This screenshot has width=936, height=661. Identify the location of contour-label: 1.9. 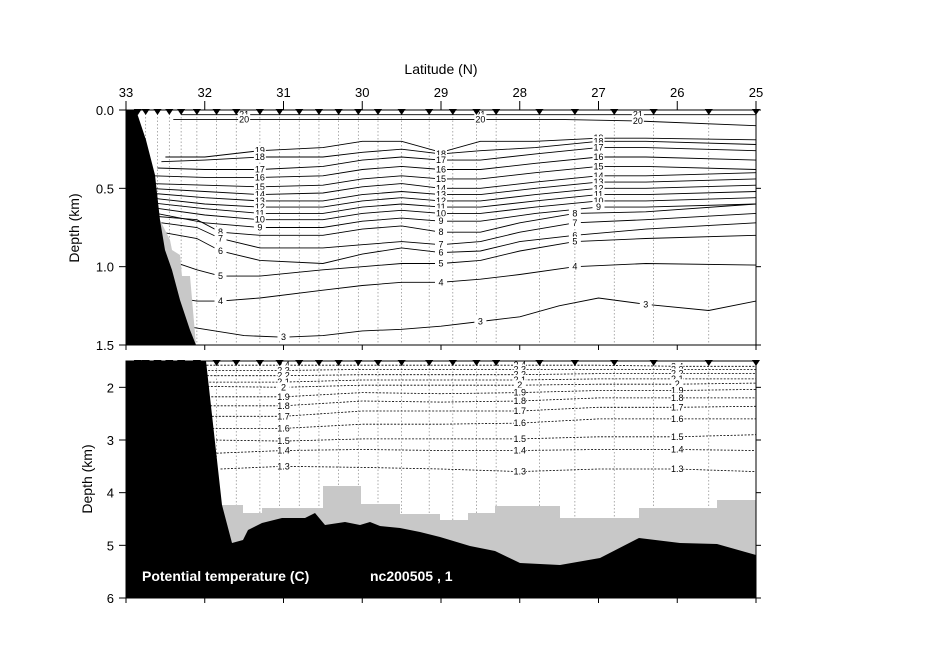
(519, 393).